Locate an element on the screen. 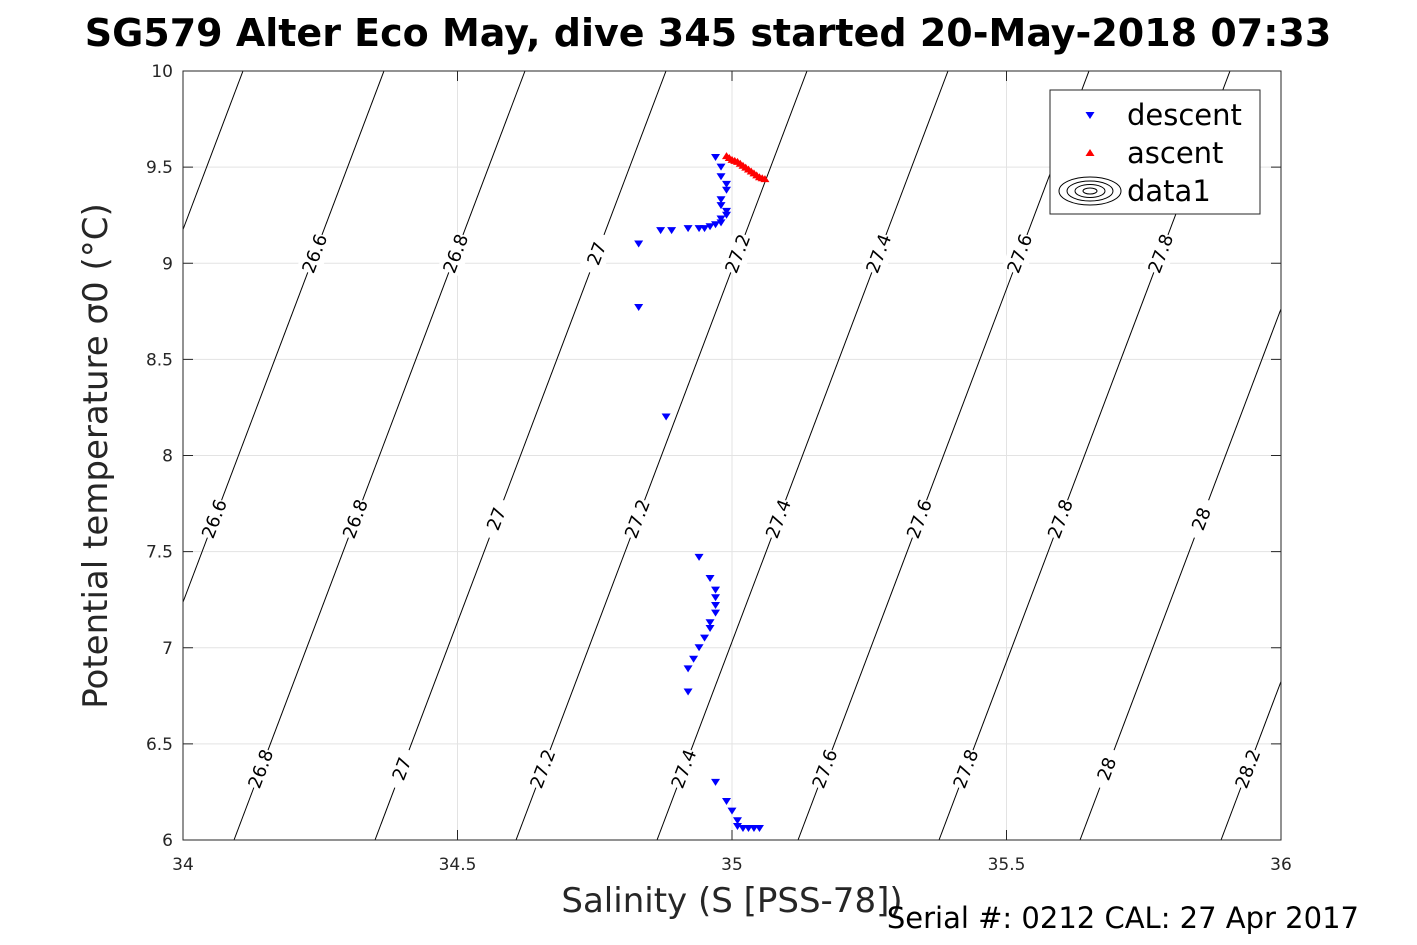  x-tick-label-3: 35.5 is located at coordinates (1007, 865).